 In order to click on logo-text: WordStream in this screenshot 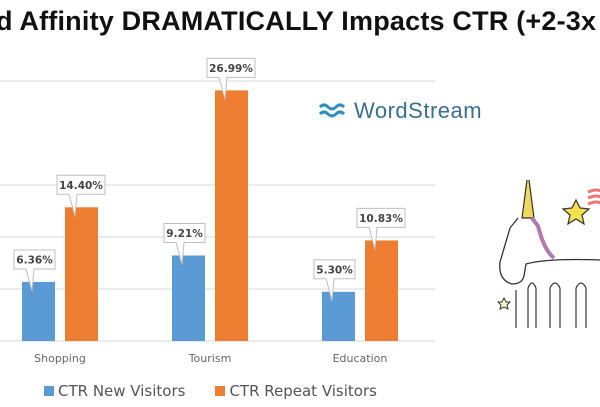, I will do `click(418, 110)`.